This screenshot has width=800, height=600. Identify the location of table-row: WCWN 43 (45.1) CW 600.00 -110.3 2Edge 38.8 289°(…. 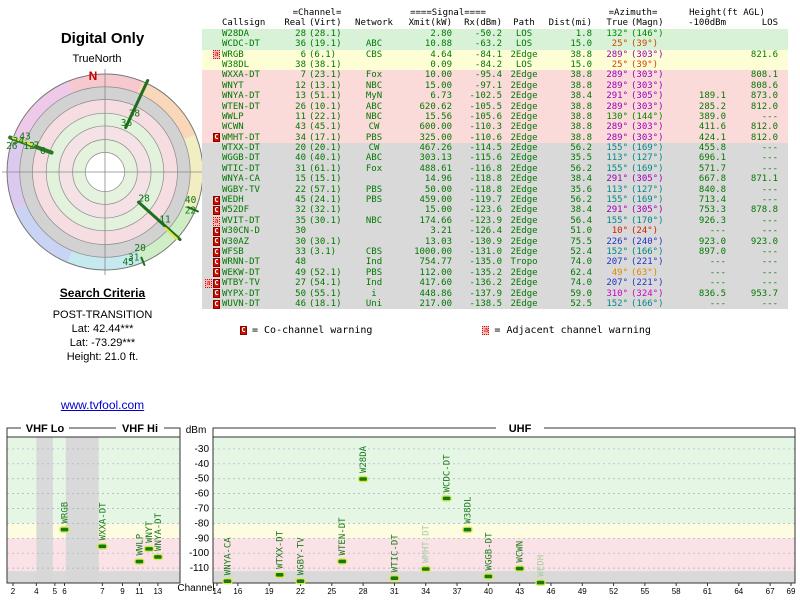
(495, 127).